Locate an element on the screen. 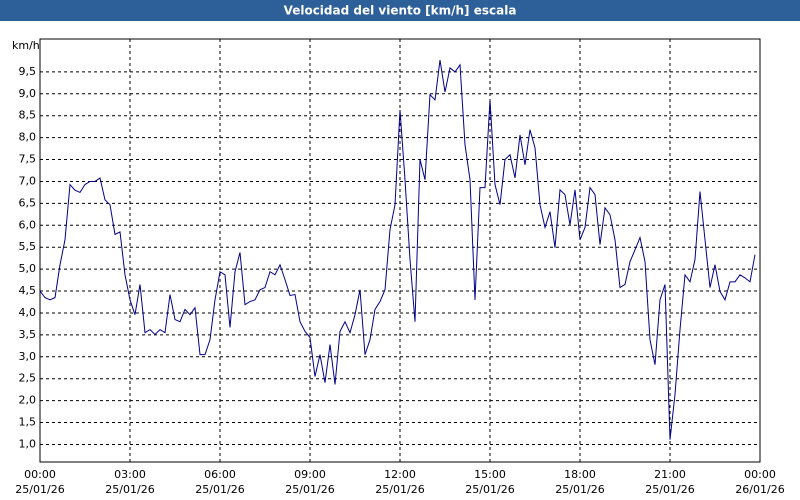 Image resolution: width=800 pixels, height=500 pixels. y-tick-label: 8,0 is located at coordinates (28, 137).